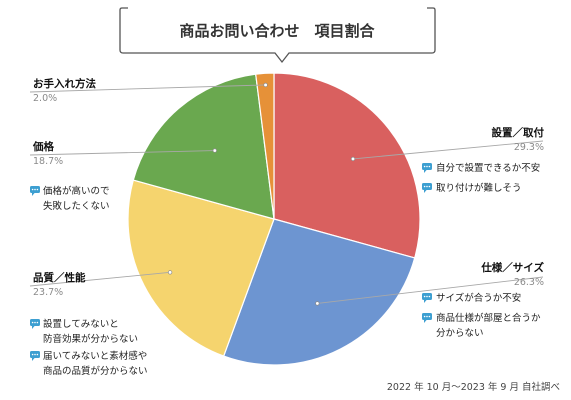 This screenshot has height=400, width=571. I want to click on comment-quality: 設置してみないと, so click(81, 324).